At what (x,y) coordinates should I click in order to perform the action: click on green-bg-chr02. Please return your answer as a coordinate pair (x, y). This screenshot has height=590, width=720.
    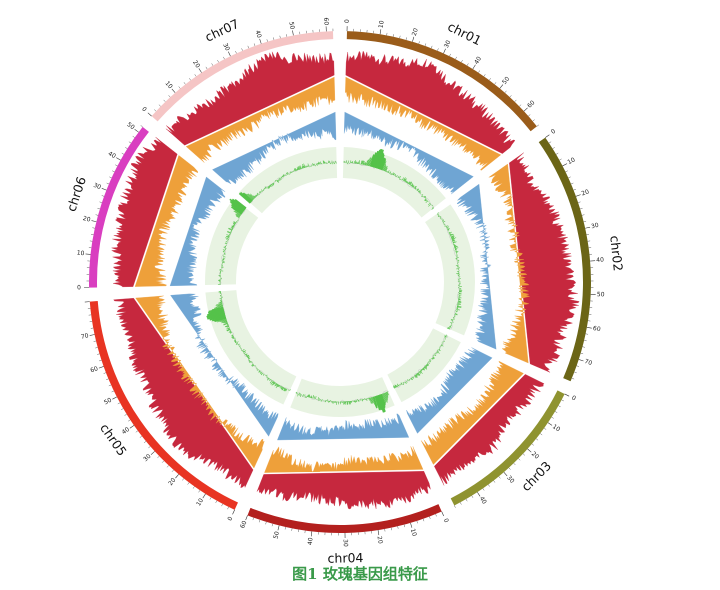
    Looking at the image, I should click on (450, 270).